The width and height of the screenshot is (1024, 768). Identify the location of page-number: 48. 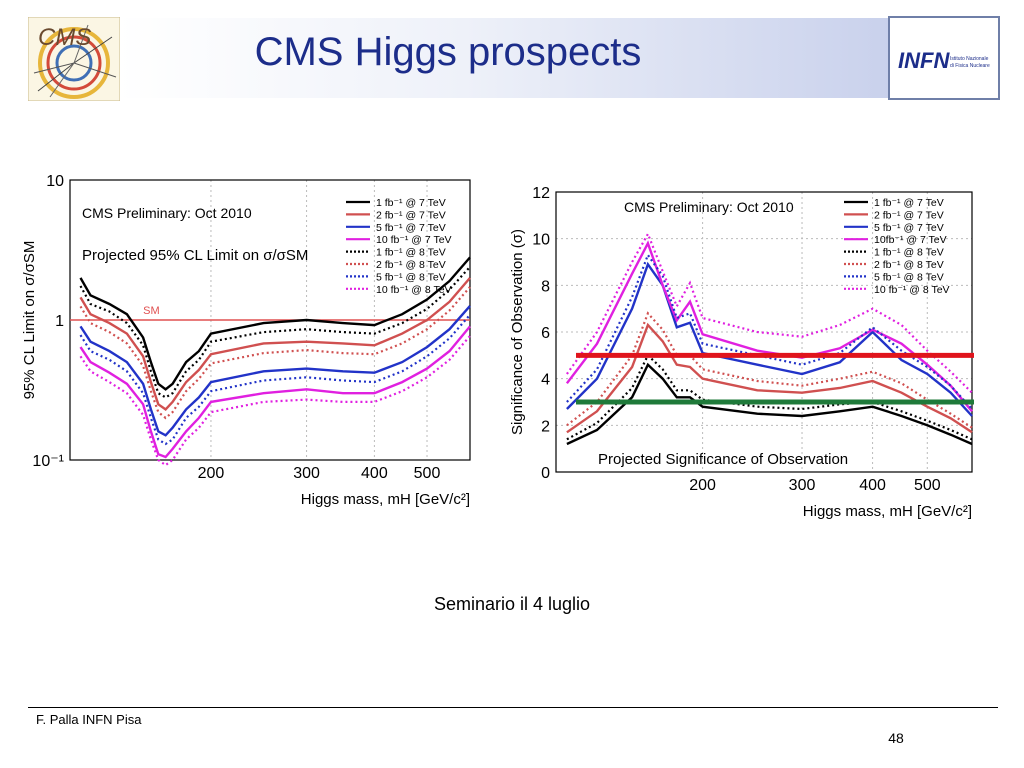
(896, 738).